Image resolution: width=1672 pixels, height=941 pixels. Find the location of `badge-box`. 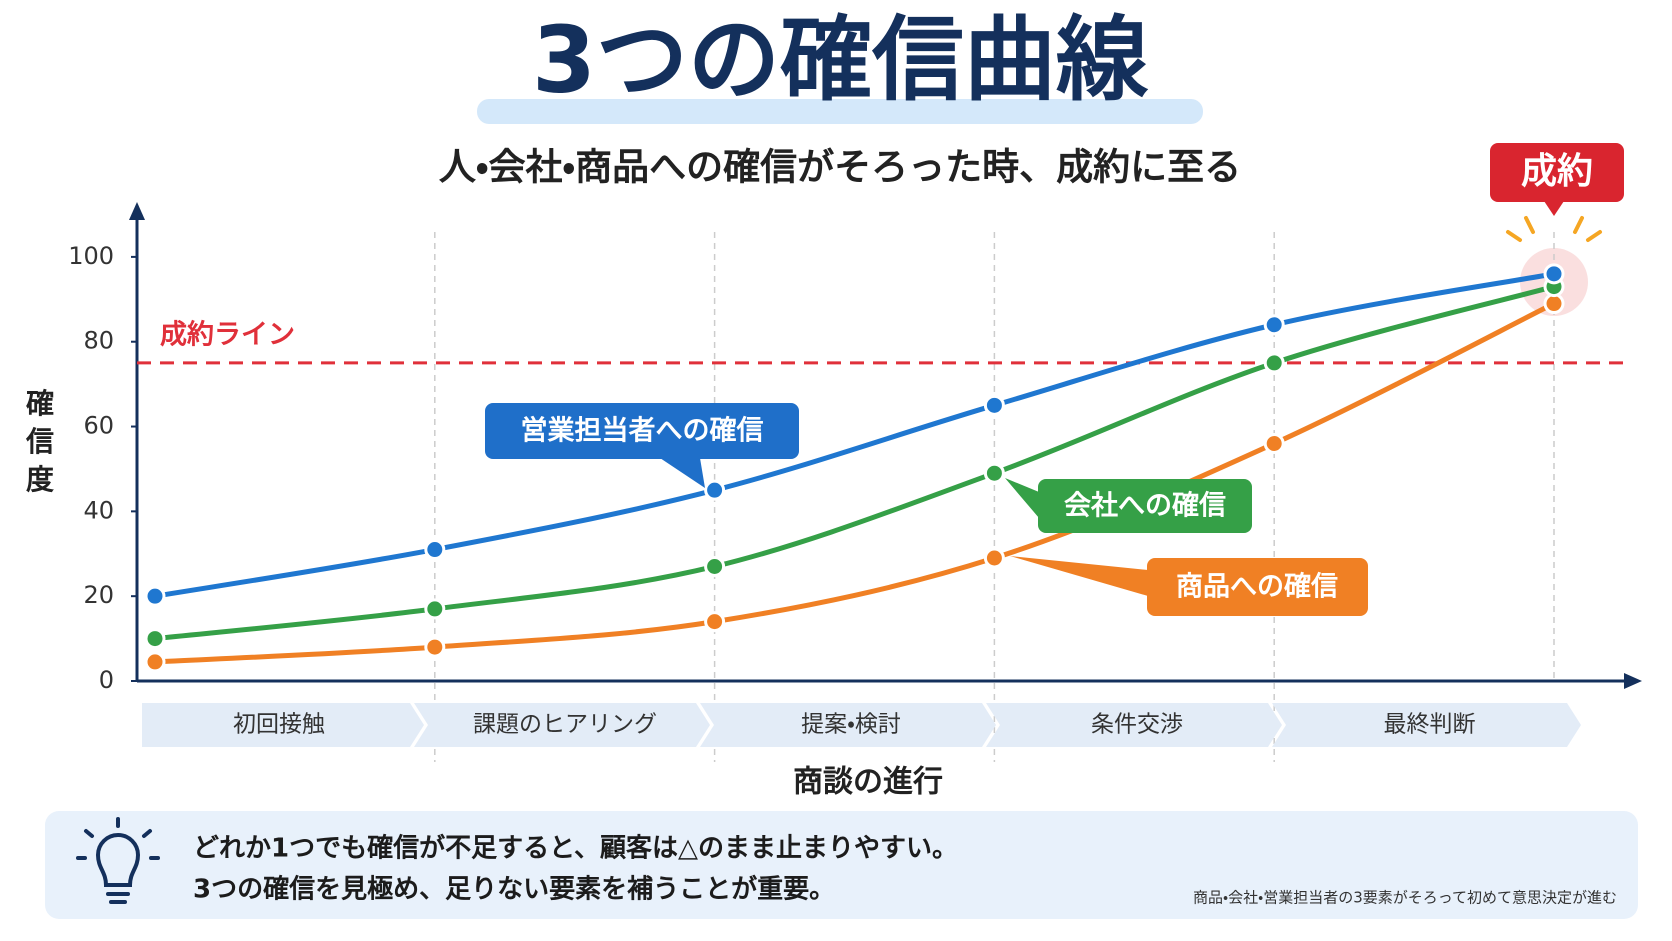

badge-box is located at coordinates (1557, 172).